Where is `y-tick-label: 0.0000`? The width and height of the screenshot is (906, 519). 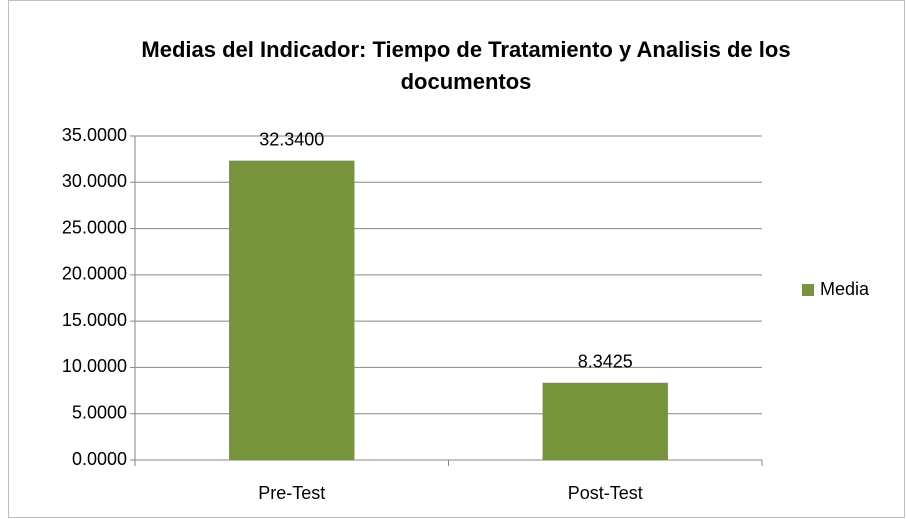
y-tick-label: 0.0000 is located at coordinates (99, 459).